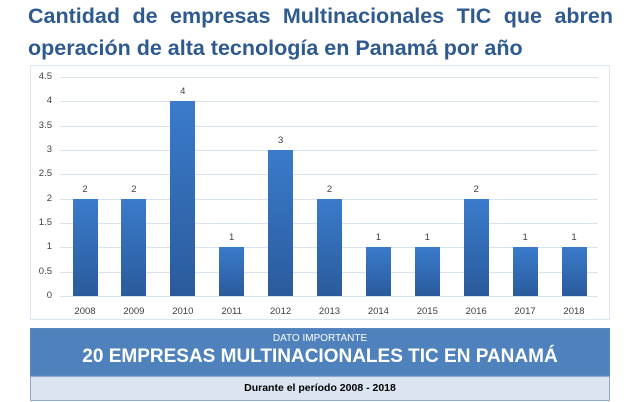  Describe the element at coordinates (134, 311) in the screenshot. I see `x-tick-label: 2009` at that location.